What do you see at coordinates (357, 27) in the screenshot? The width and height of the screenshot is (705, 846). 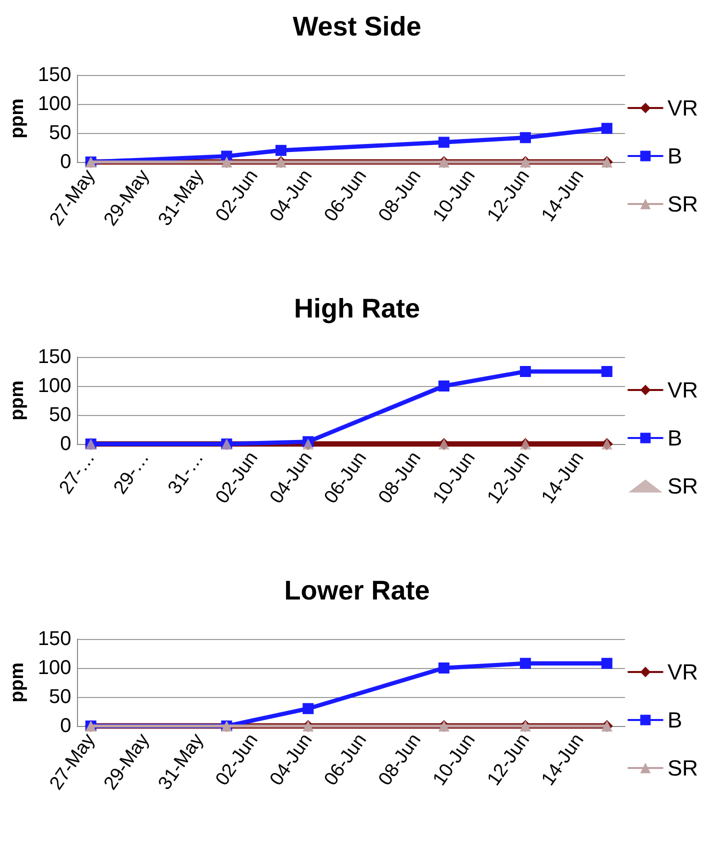 I see `chart-title: West Side` at bounding box center [357, 27].